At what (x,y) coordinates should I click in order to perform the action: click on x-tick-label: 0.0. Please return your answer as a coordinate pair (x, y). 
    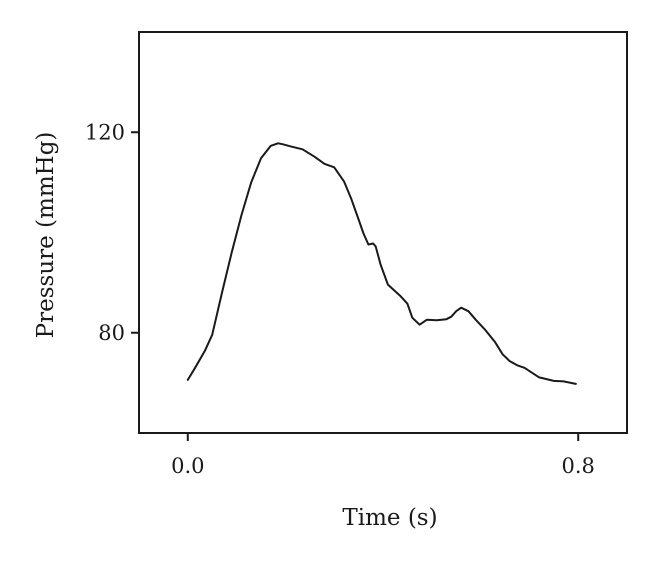
    Looking at the image, I should click on (187, 466).